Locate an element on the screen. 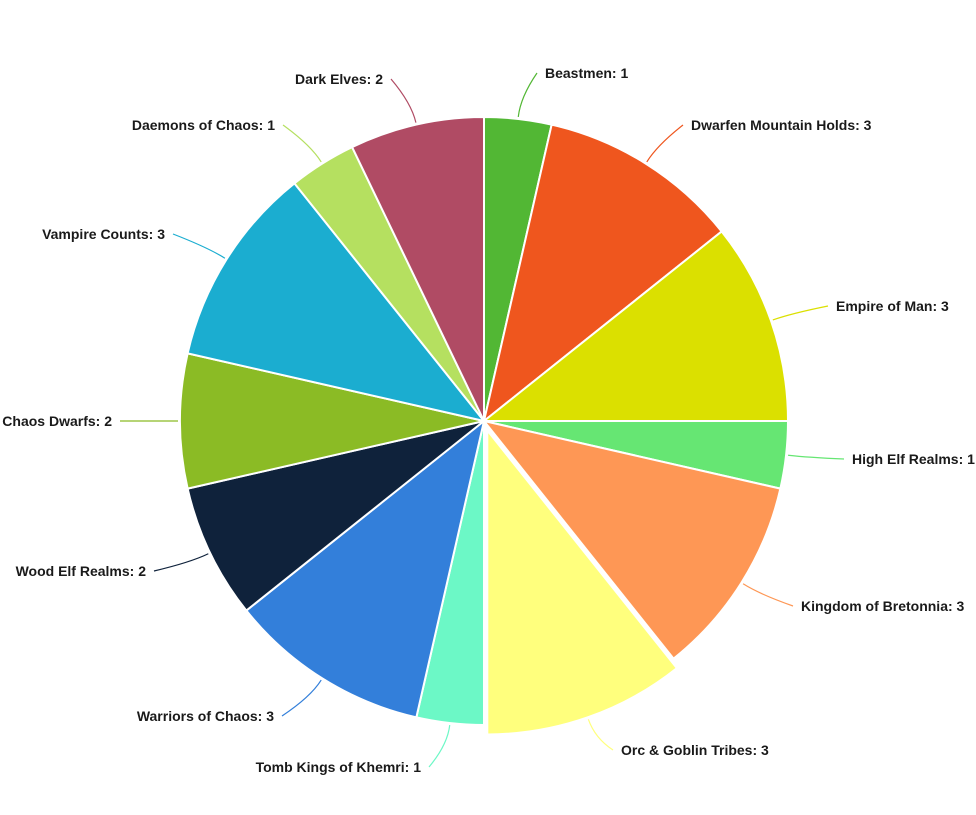  slice-label-high-elf-realms: High Elf Realms: 1 is located at coordinates (913, 459).